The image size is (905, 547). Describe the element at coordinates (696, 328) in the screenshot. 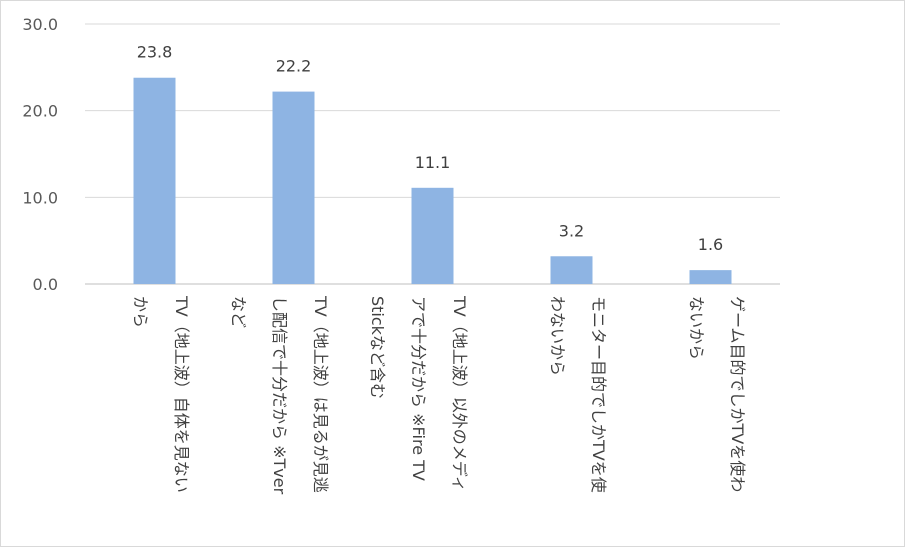

I see `category-label-line: ないから` at that location.